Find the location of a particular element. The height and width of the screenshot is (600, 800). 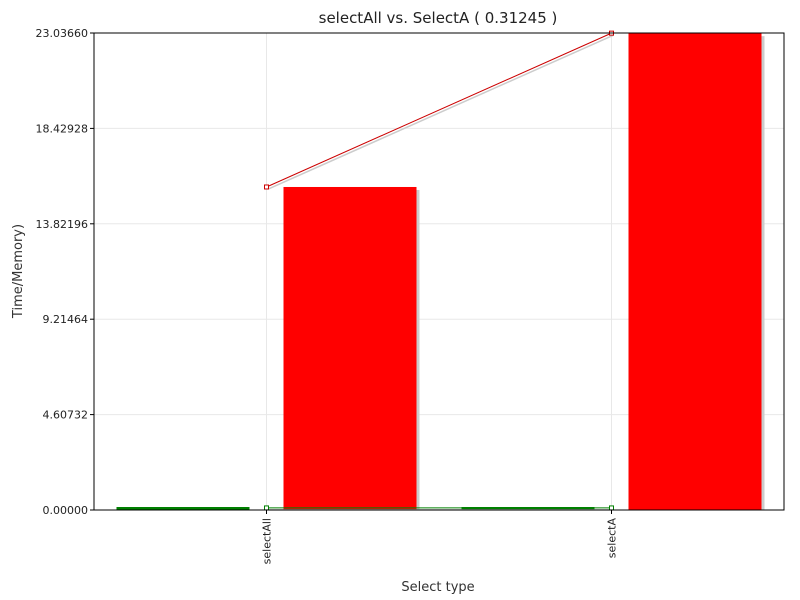

y-tick-label: 4.60732 is located at coordinates (66, 415).